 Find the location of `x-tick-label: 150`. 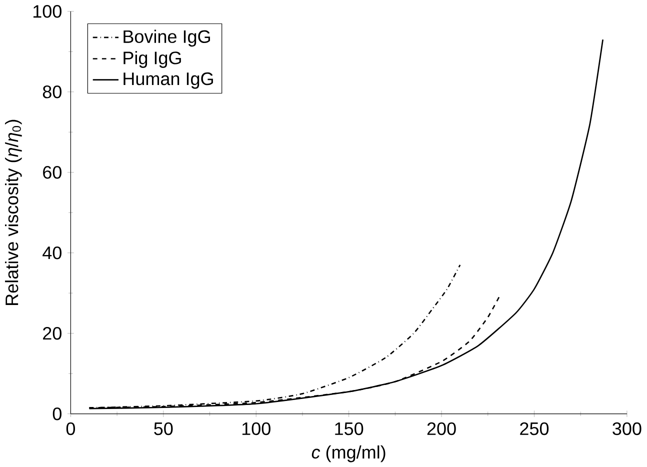

x-tick-label: 150 is located at coordinates (349, 428).